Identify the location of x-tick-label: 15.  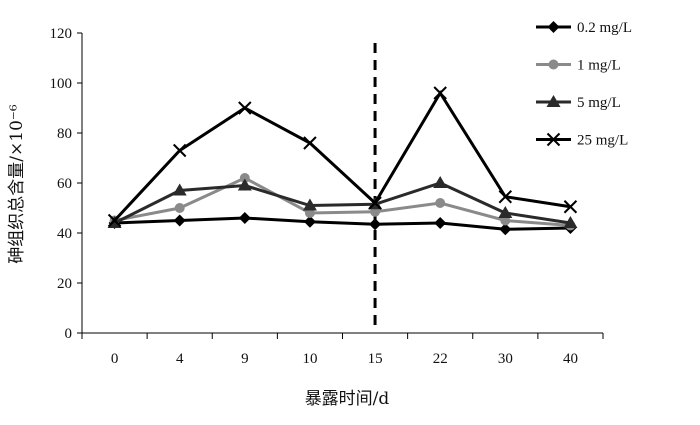
(375, 359).